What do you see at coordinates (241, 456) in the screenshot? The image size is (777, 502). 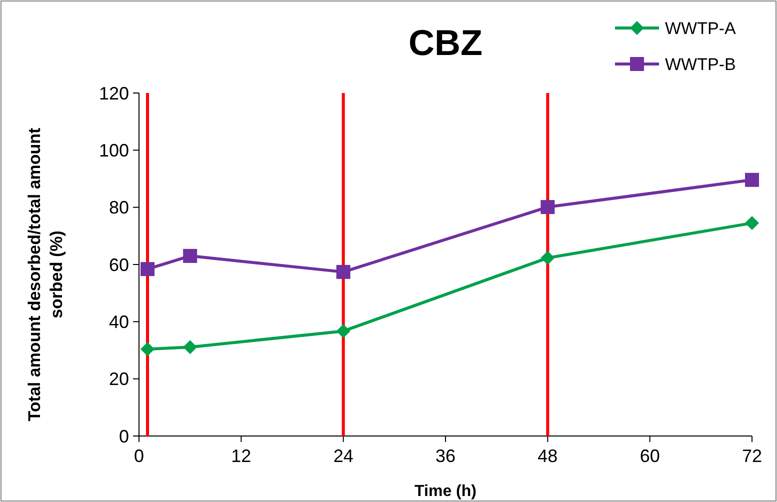 I see `x-tick-label: 12` at bounding box center [241, 456].